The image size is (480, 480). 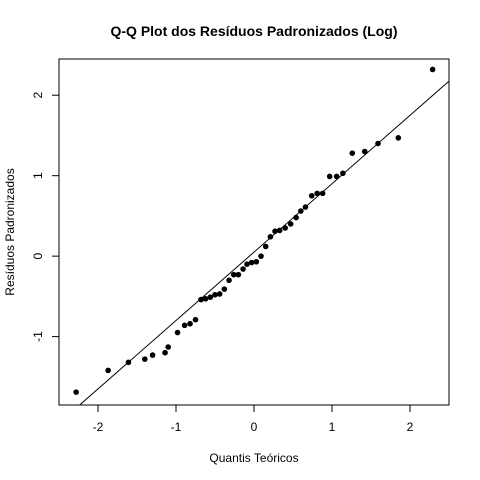 I want to click on x-tick-label: -2, so click(x=98, y=427).